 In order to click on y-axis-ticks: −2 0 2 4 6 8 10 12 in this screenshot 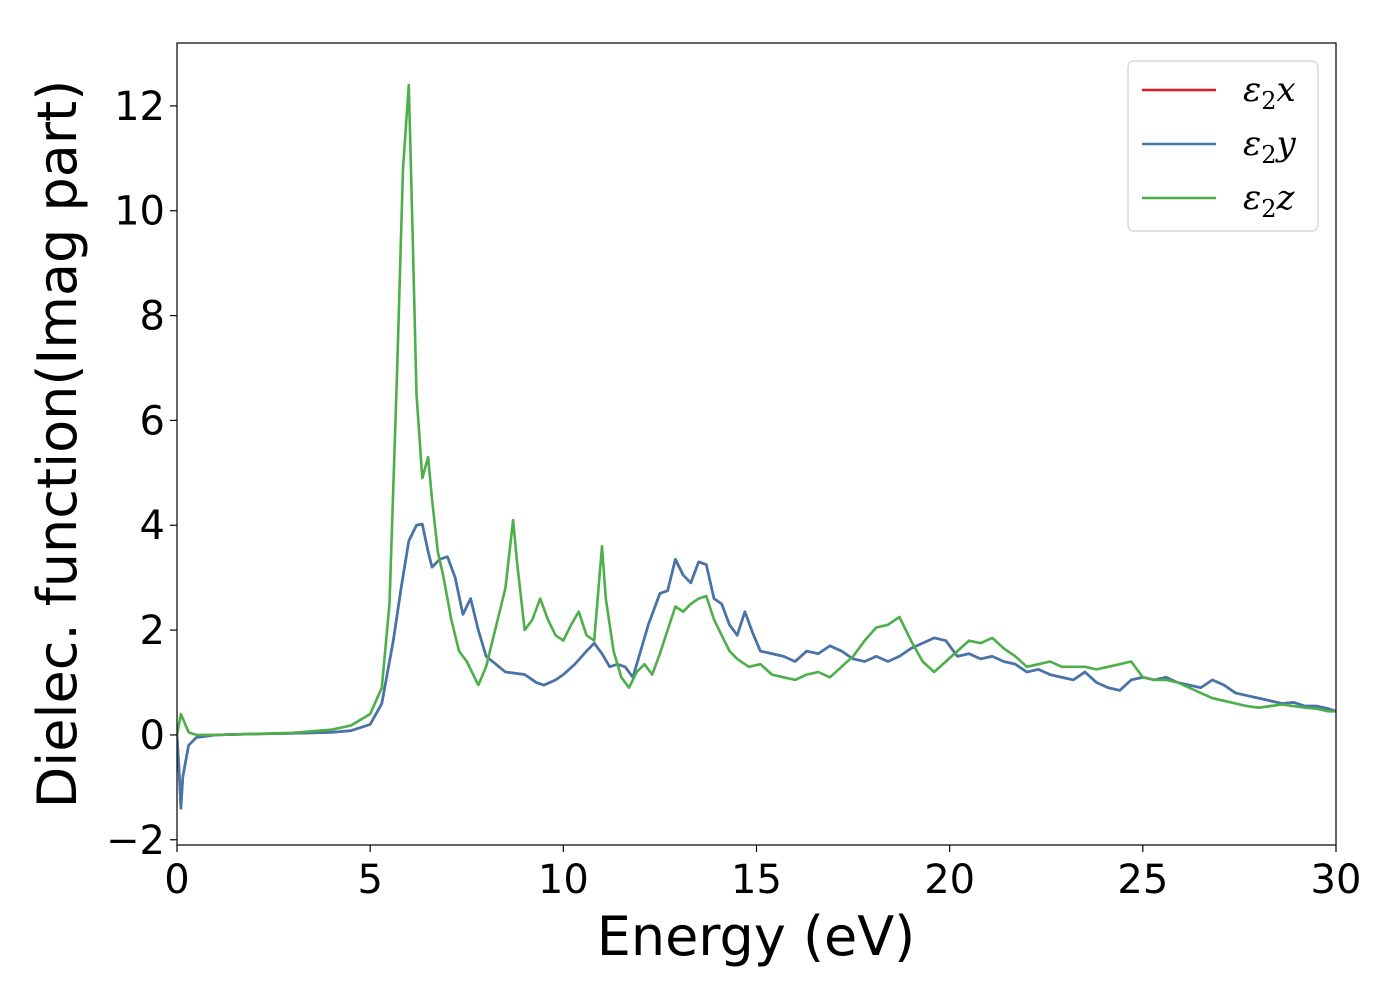, I will do `click(141, 474)`.